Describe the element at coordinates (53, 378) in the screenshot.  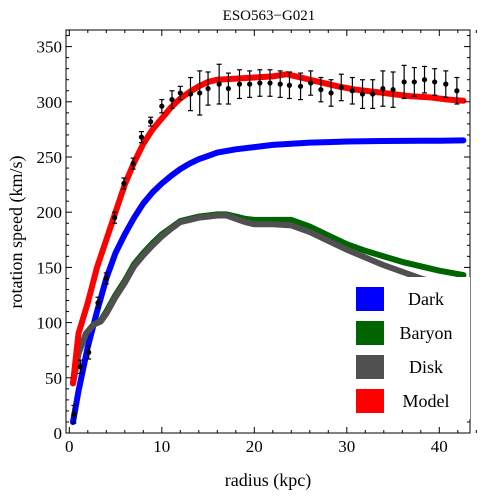
I see `y-tick-label: 50` at that location.